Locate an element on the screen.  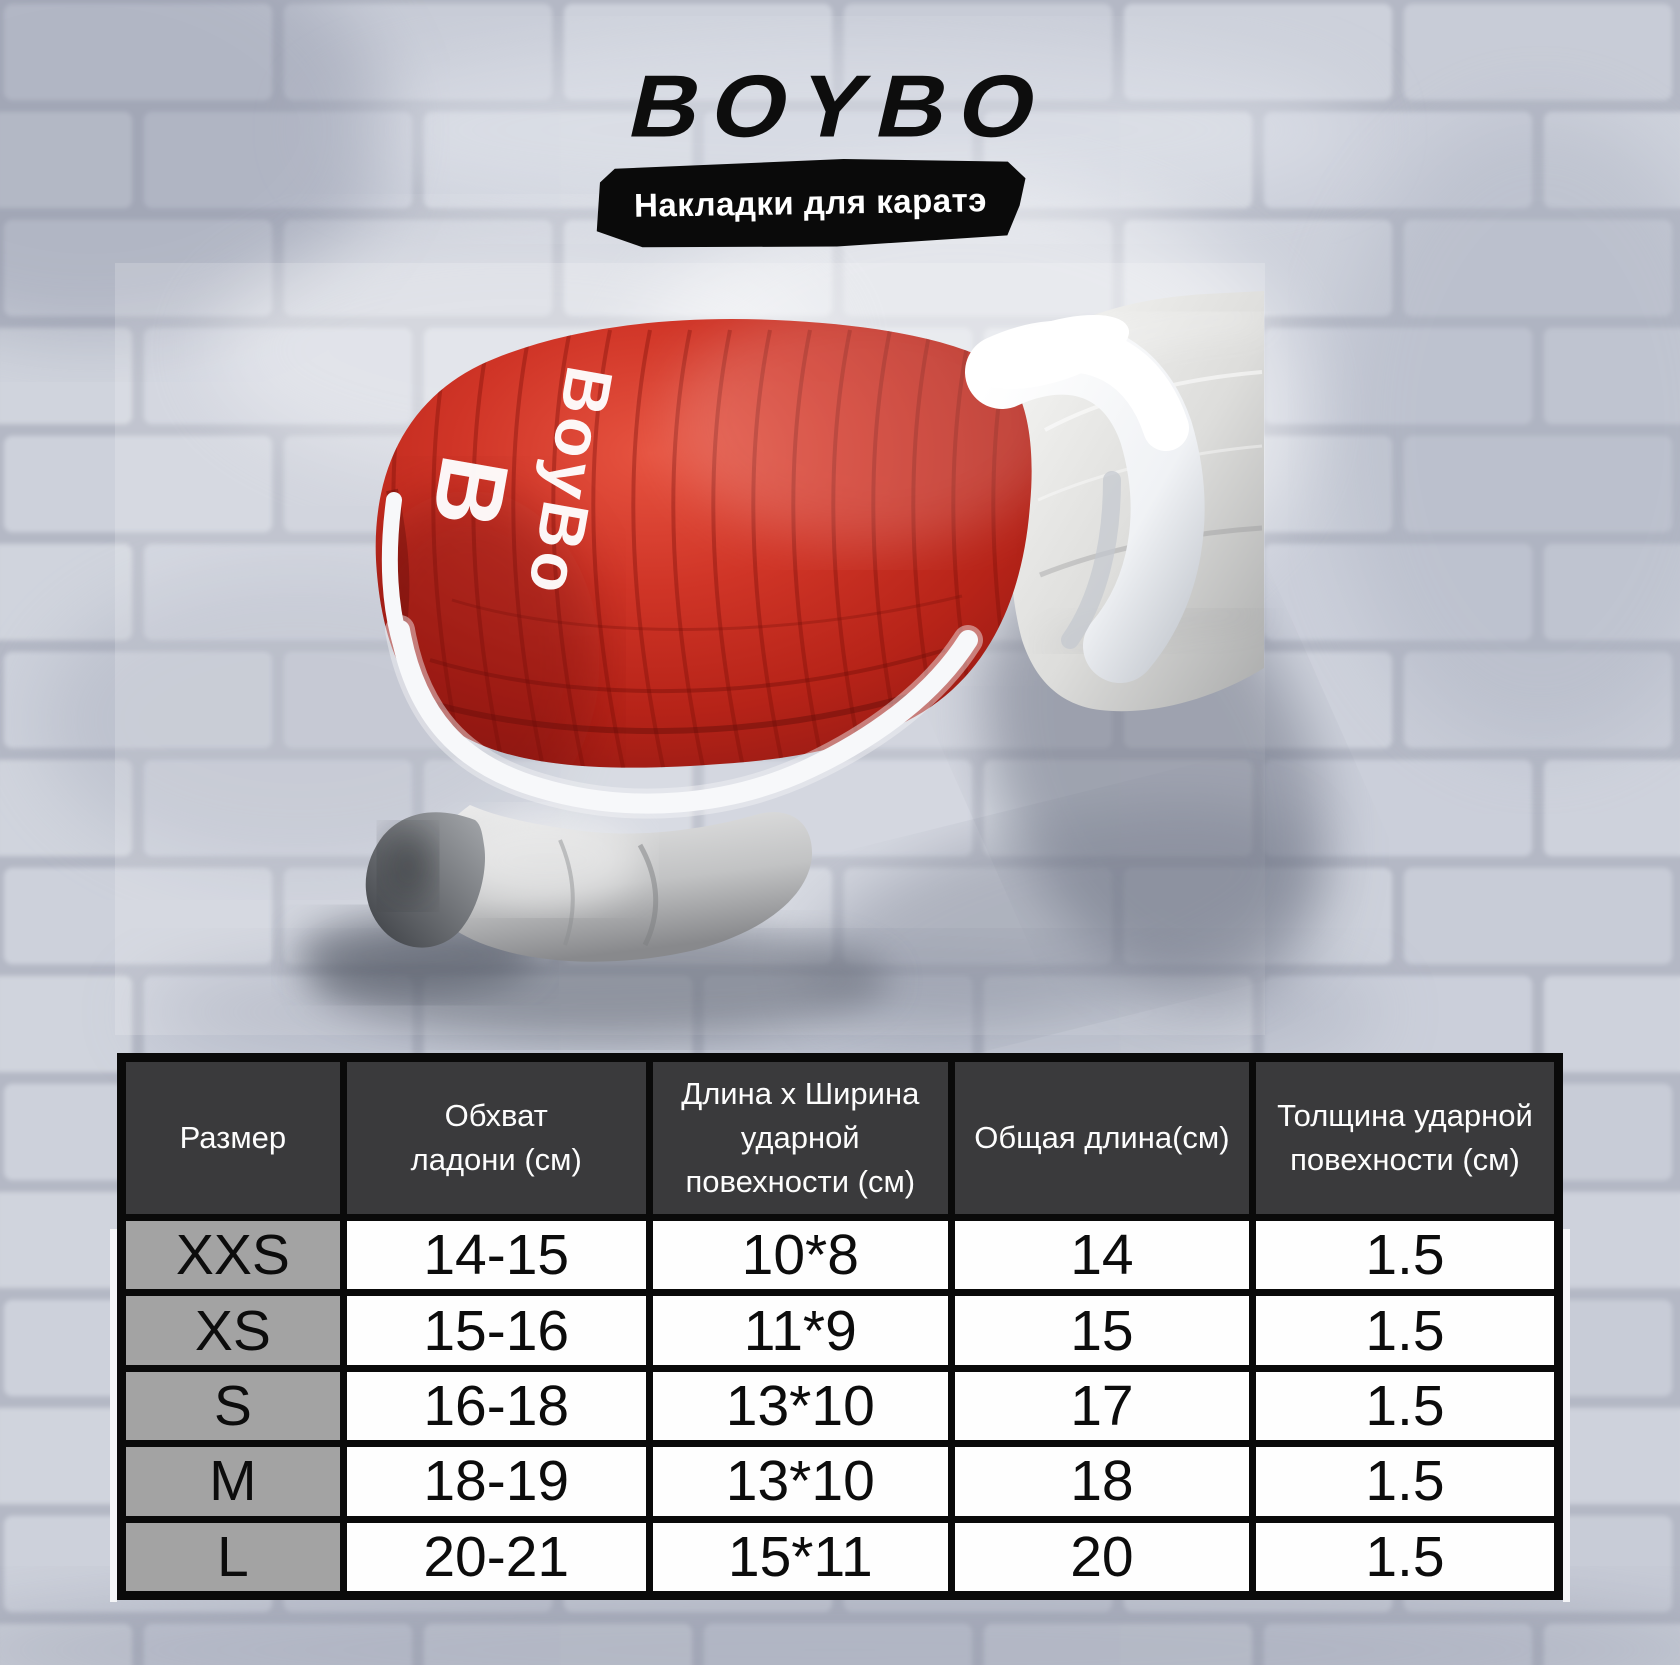
size-cell: M is located at coordinates (233, 1481).